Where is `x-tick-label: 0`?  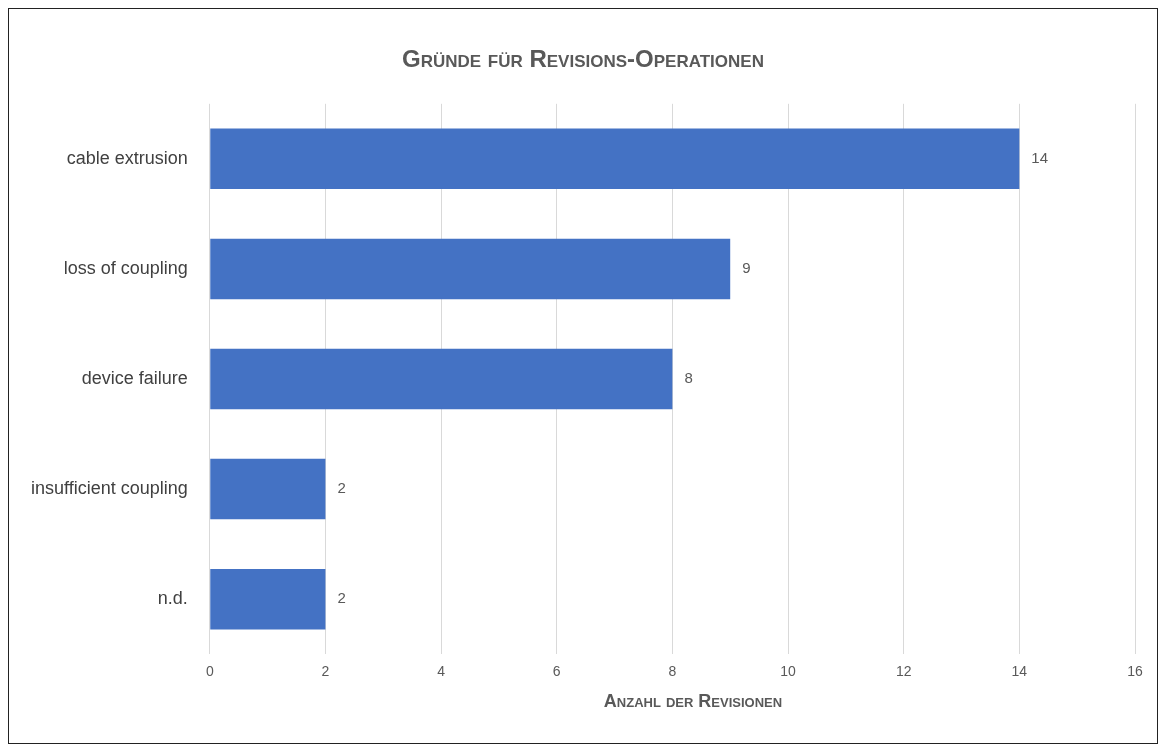
x-tick-label: 0 is located at coordinates (209, 671).